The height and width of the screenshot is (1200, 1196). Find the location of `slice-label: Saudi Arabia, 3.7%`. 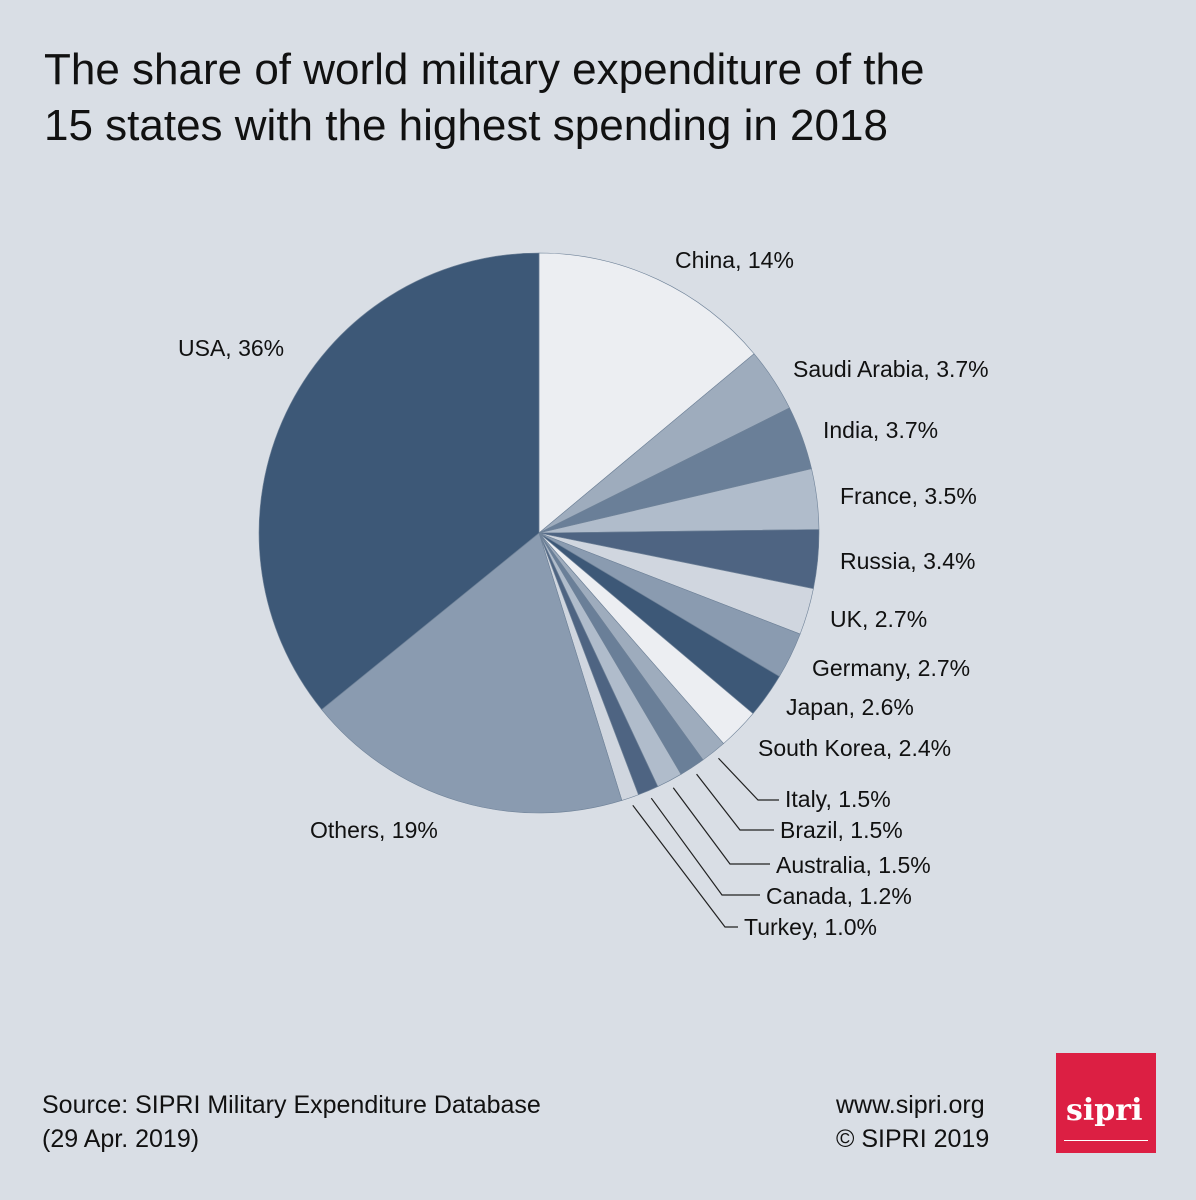

slice-label: Saudi Arabia, 3.7% is located at coordinates (891, 369).